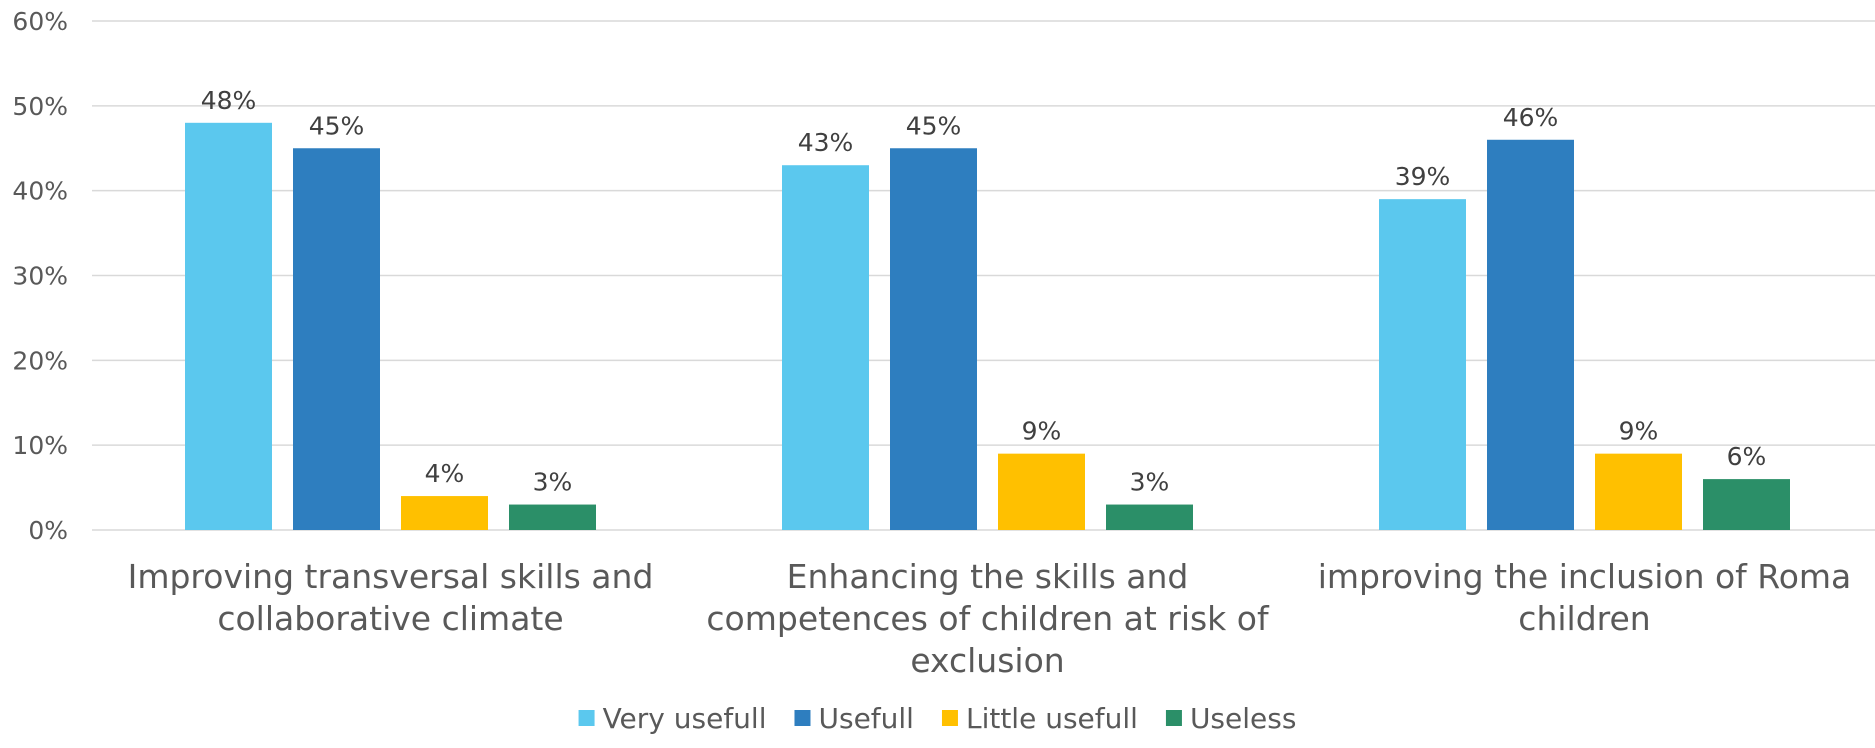 The image size is (1875, 748). I want to click on data-label: 39%, so click(1423, 176).